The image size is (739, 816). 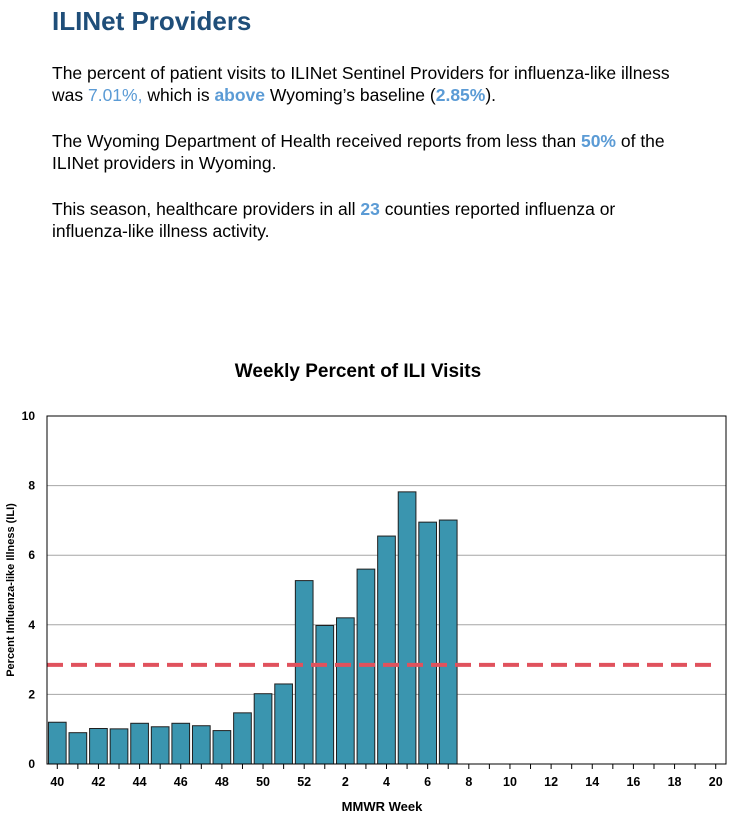 I want to click on x-tick-label: 20, so click(x=716, y=782).